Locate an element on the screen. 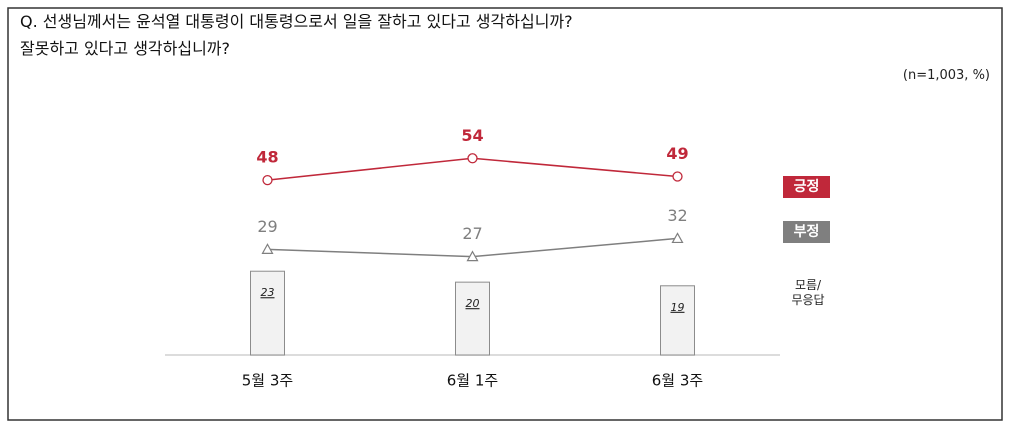 This screenshot has width=1010, height=427. note: (n=1,003, %) is located at coordinates (946, 75).